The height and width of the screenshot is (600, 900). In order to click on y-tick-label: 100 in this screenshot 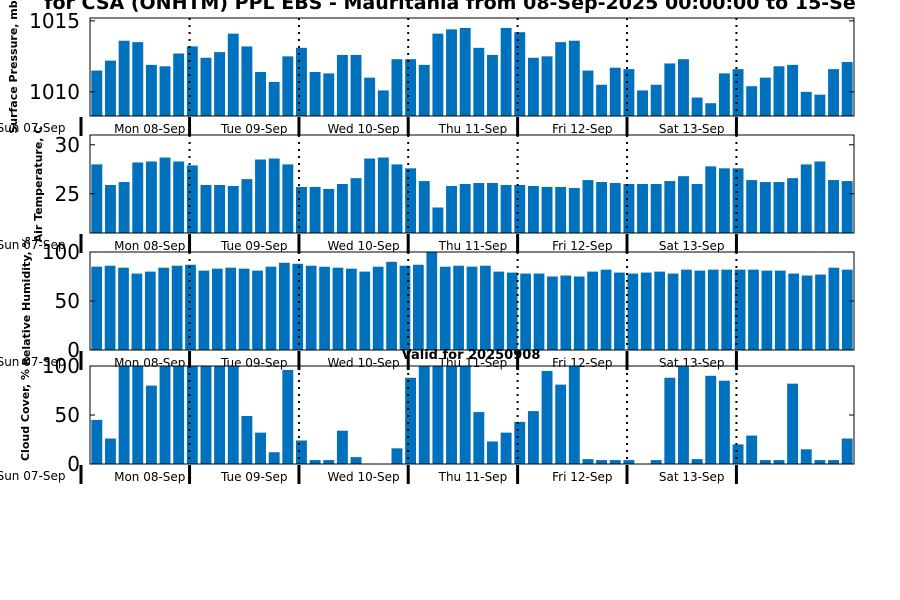, I will do `click(61, 366)`.